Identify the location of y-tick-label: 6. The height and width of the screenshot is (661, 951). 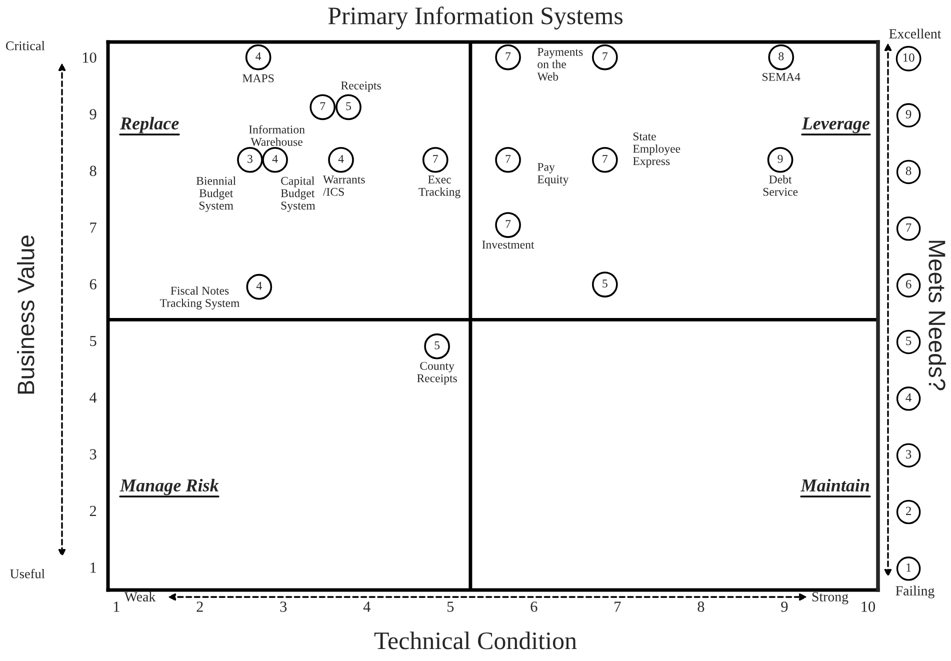
(93, 284).